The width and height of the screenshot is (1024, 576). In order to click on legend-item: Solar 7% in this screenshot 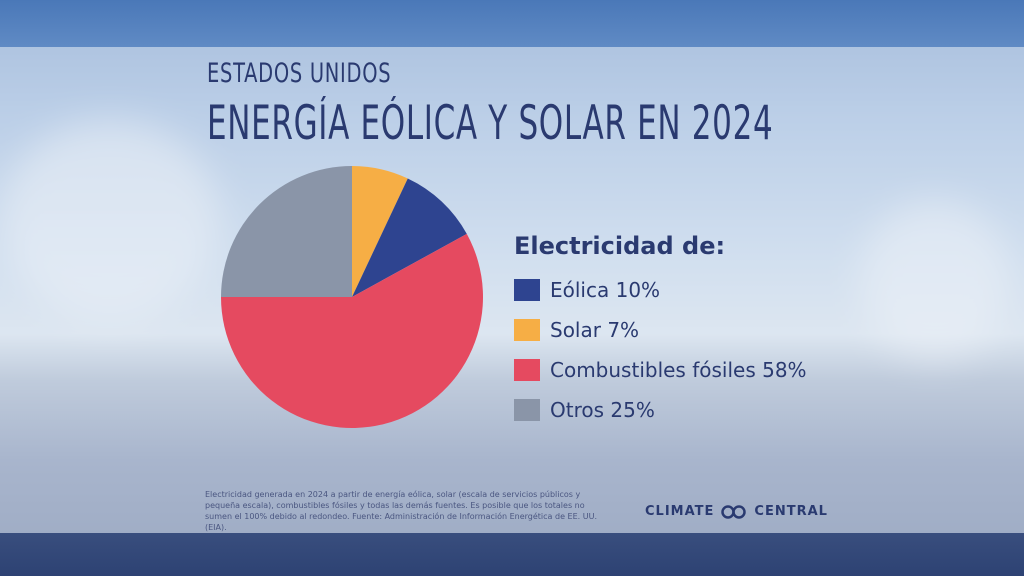, I will do `click(660, 330)`.